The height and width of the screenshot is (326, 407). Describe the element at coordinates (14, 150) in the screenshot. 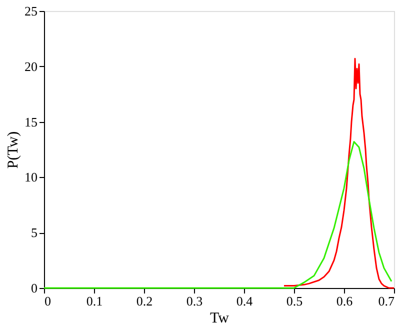

I see `y-axis-title: P(Tw)` at that location.